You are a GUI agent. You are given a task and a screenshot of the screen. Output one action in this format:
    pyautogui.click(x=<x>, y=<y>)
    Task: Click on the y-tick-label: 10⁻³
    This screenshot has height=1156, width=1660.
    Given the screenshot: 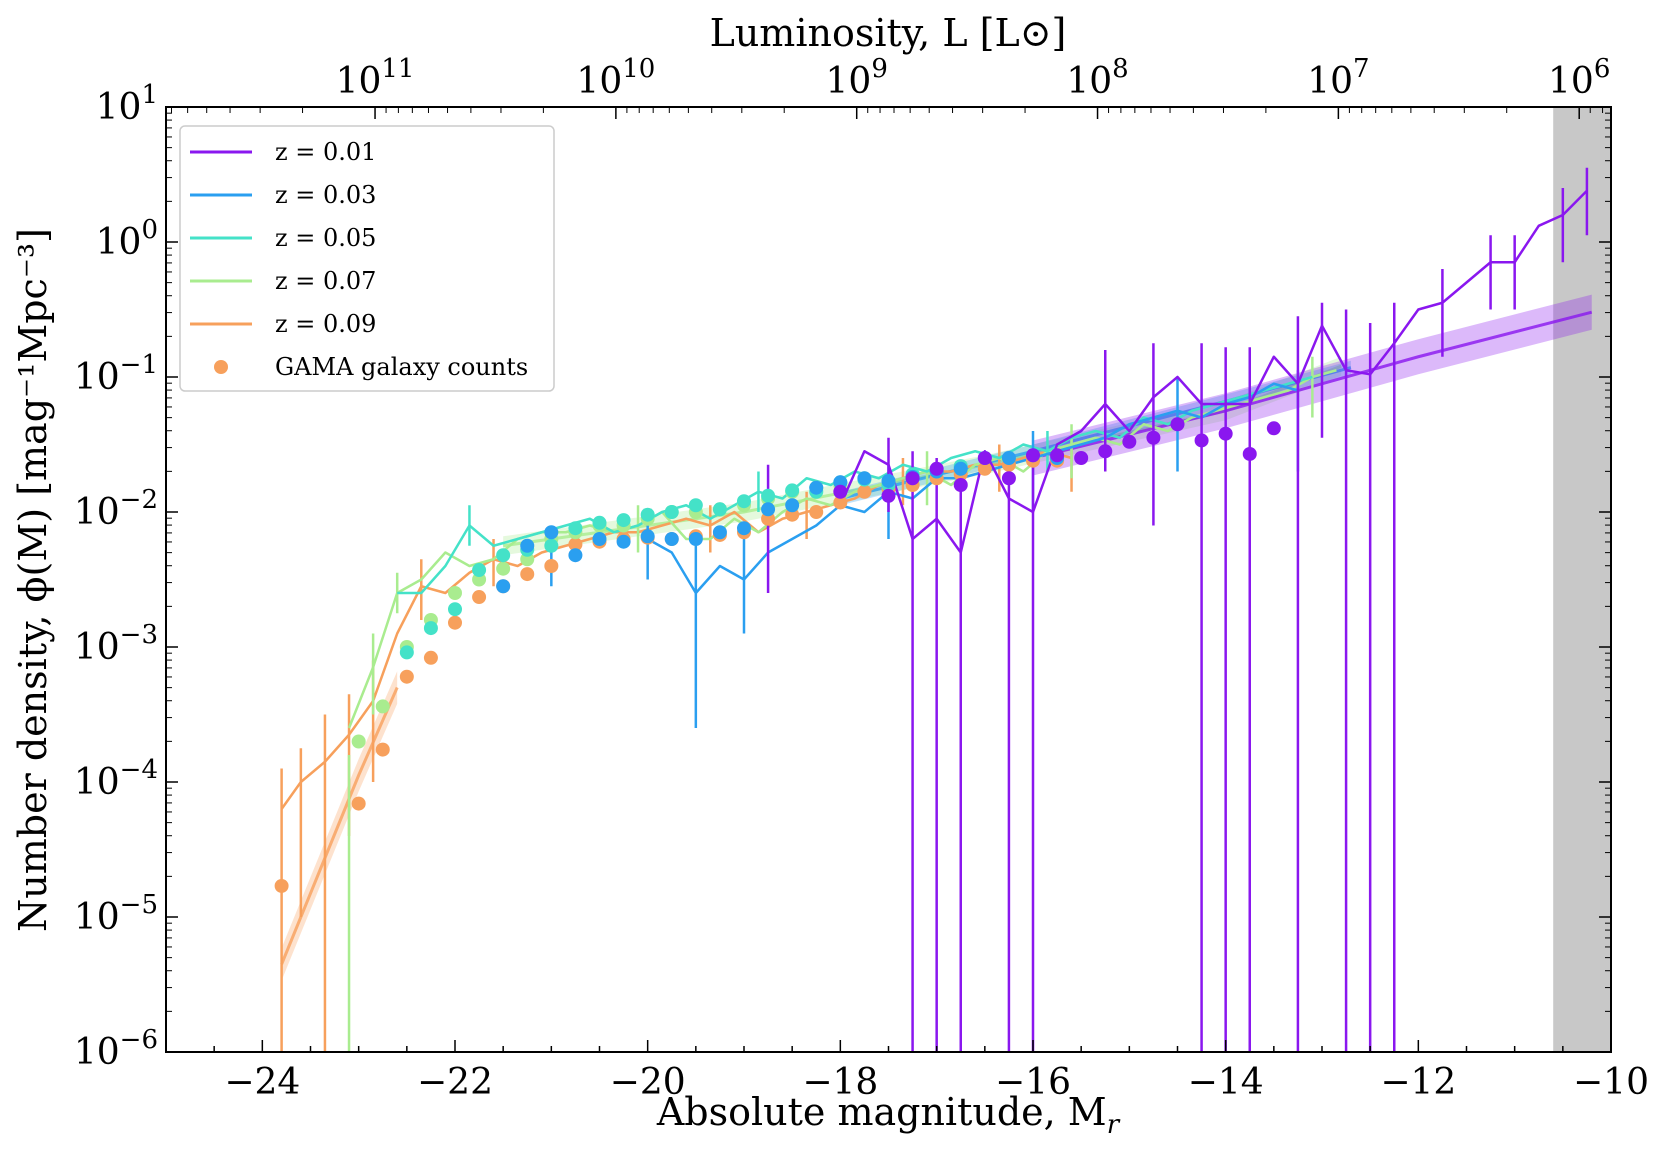 What is the action you would take?
    pyautogui.click(x=116, y=644)
    